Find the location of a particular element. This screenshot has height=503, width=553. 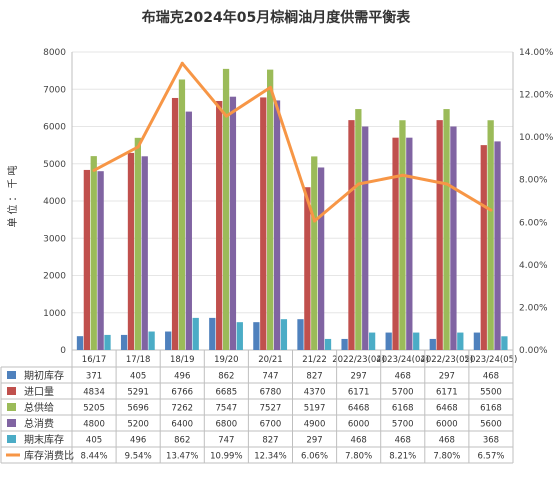

y2-tick-label: 6.00% is located at coordinates (533, 223).